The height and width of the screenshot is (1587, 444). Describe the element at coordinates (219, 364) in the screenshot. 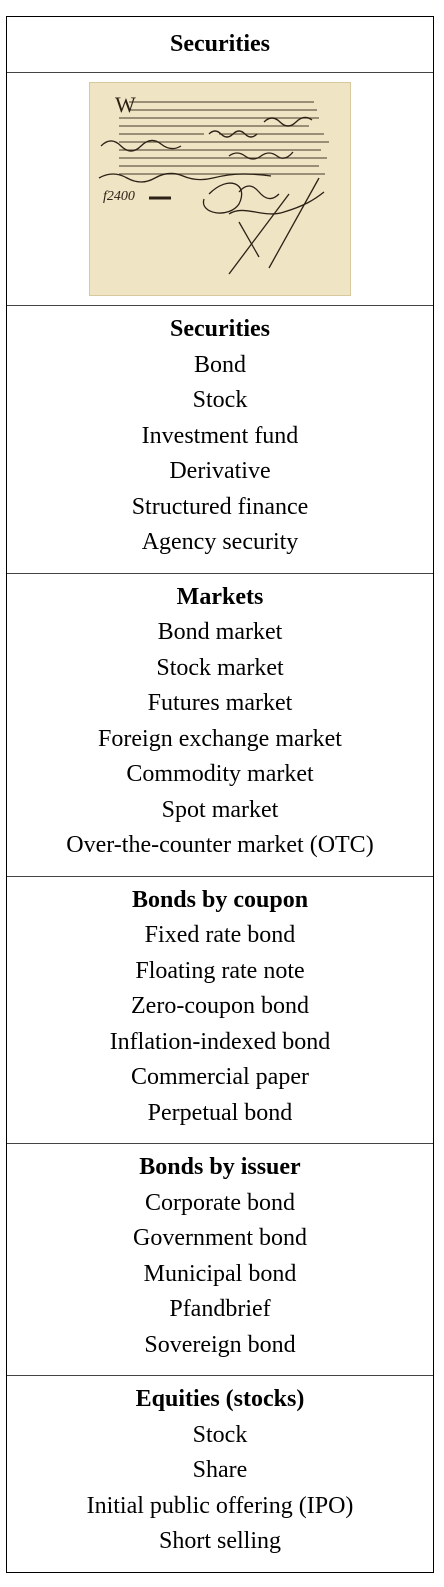

I see `list-item: Bond` at that location.